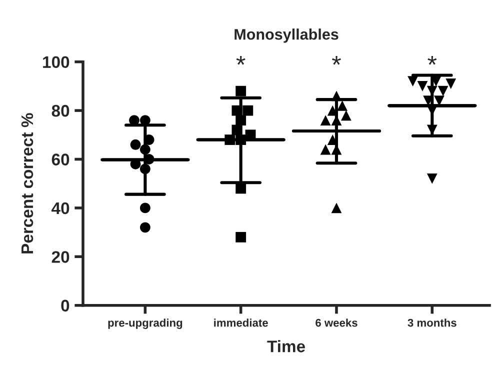  I want to click on x-tick-label: 3 months, so click(432, 322).